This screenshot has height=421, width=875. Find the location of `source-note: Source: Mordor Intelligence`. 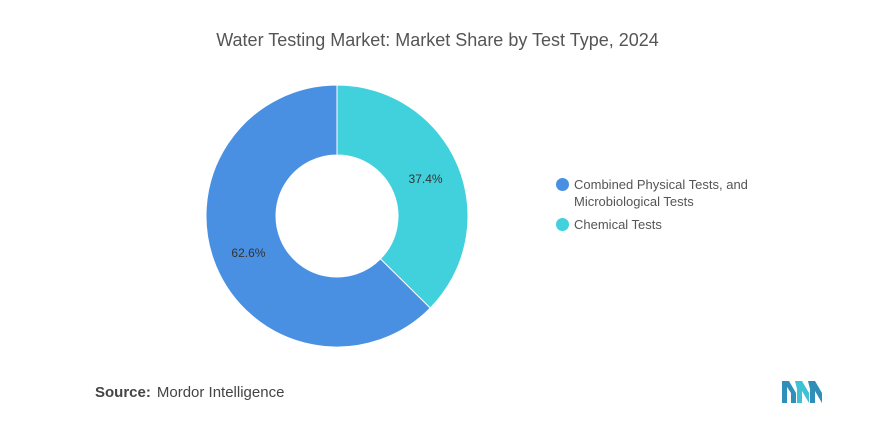

source-note: Source: Mordor Intelligence is located at coordinates (189, 392).